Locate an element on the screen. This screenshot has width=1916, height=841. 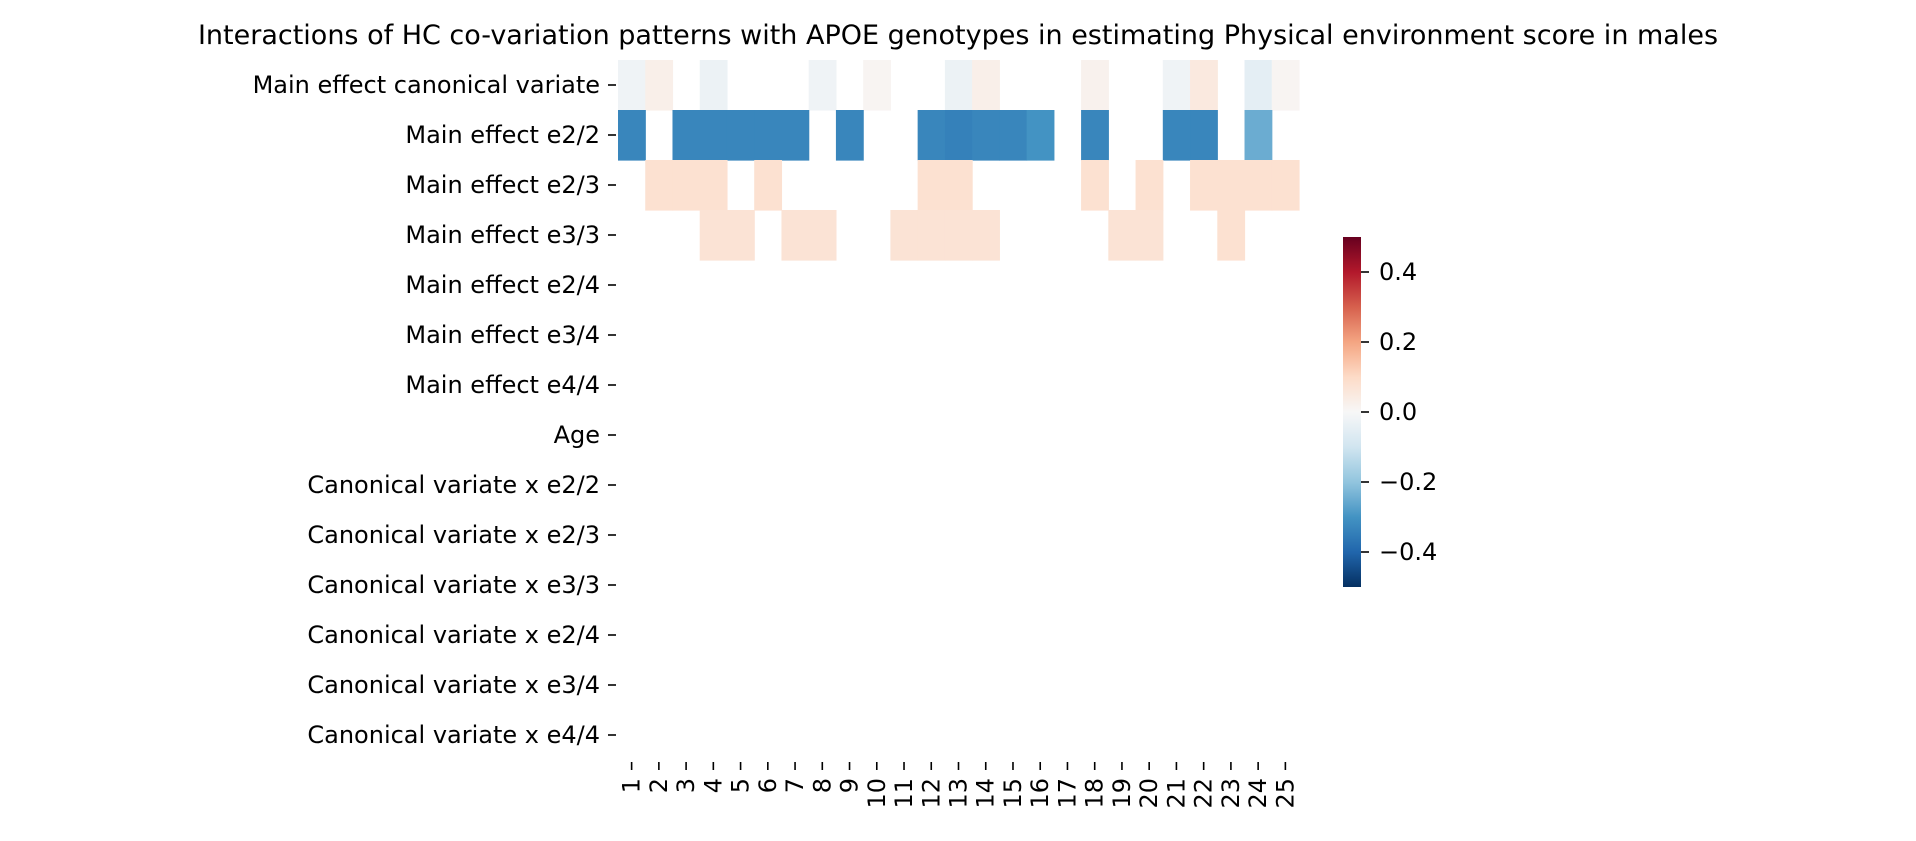
row-label: Main effect e3/4 is located at coordinates (502, 335).